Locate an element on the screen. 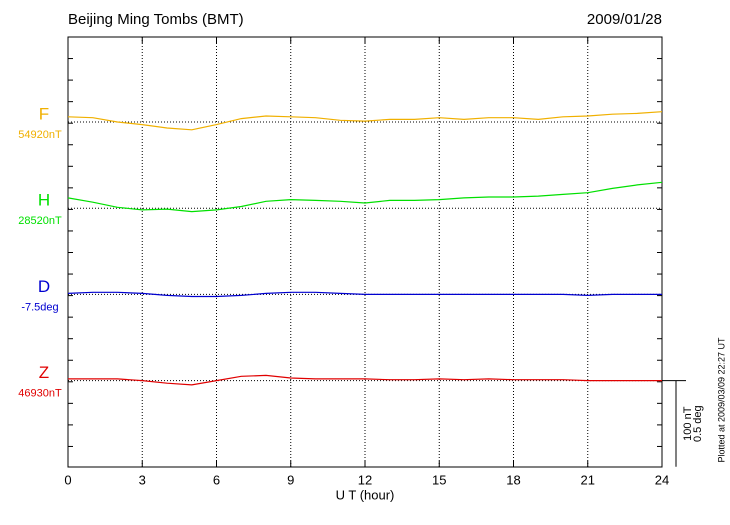 The image size is (730, 525). baseline-label: 46930nT is located at coordinates (40, 394).